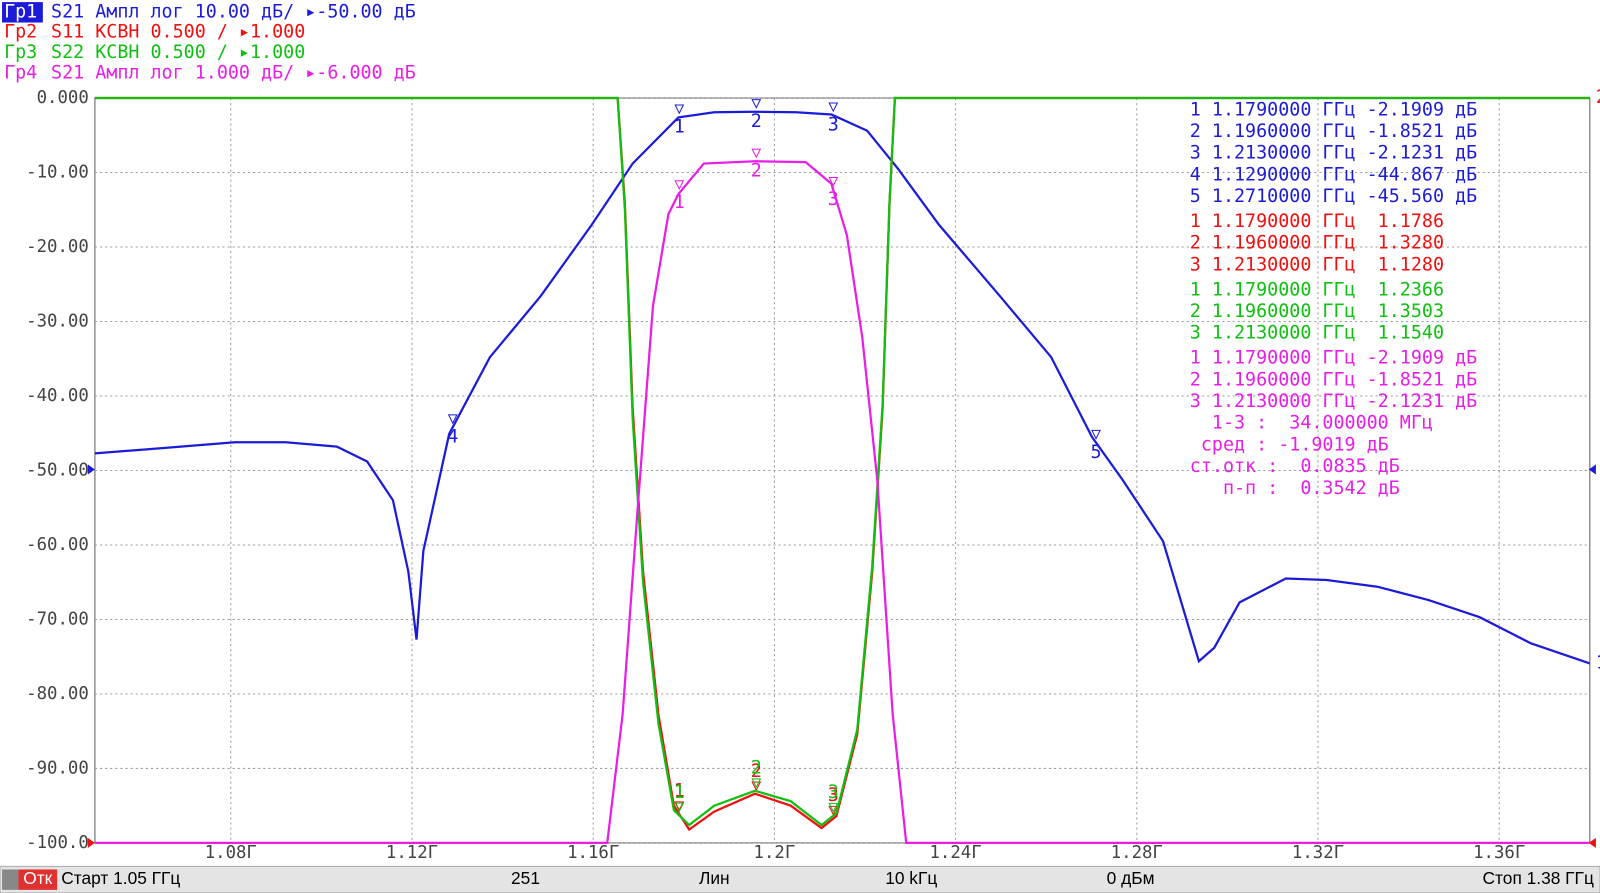 The width and height of the screenshot is (1600, 893). What do you see at coordinates (1538, 878) in the screenshot?
I see `status-stop: Стоп 1.38 ГГц` at bounding box center [1538, 878].